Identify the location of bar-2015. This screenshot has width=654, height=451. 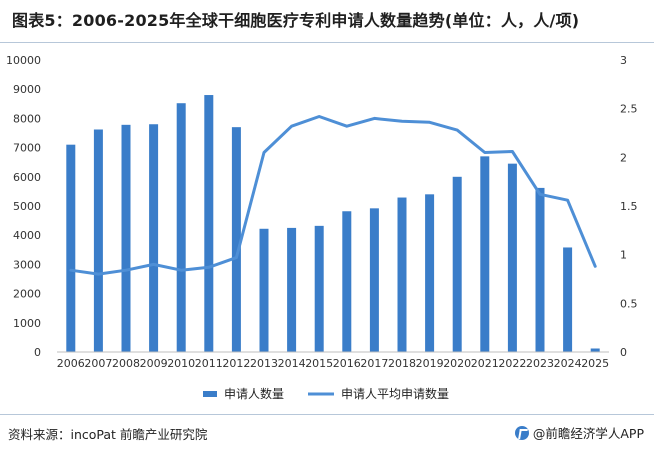
(319, 288).